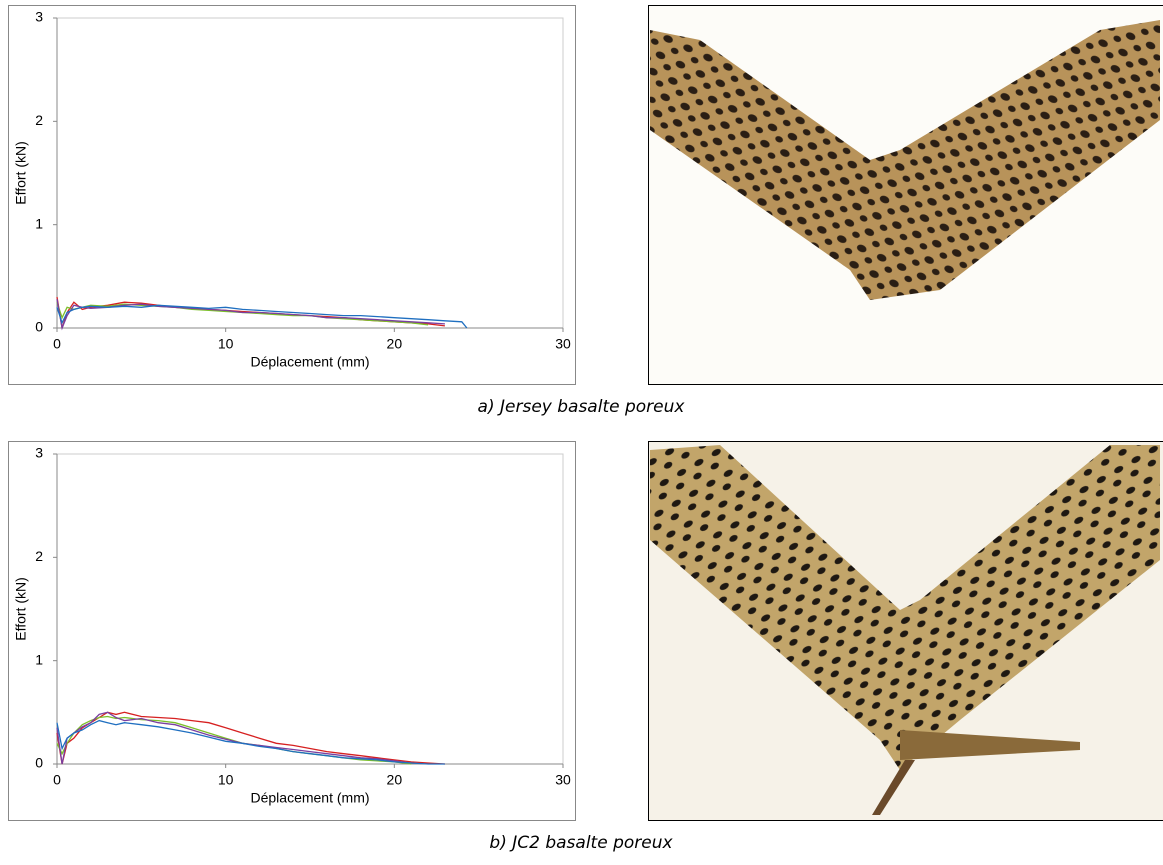  What do you see at coordinates (582, 407) in the screenshot?
I see `caption: a) Jersey basalte poreux` at bounding box center [582, 407].